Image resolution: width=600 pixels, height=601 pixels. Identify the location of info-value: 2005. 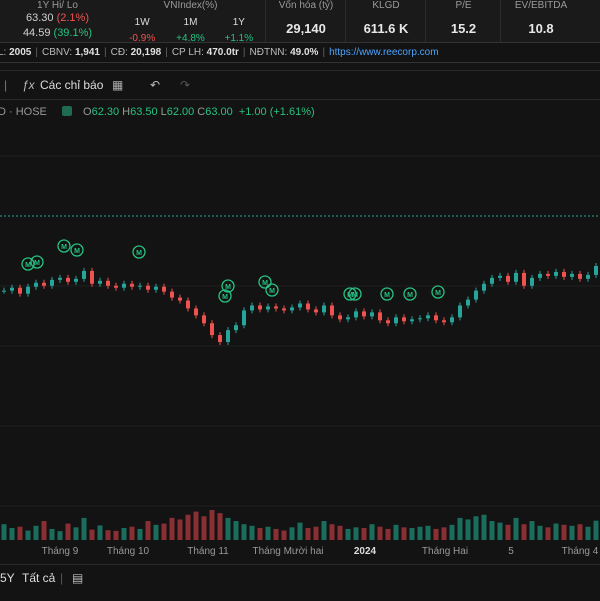
(20, 52).